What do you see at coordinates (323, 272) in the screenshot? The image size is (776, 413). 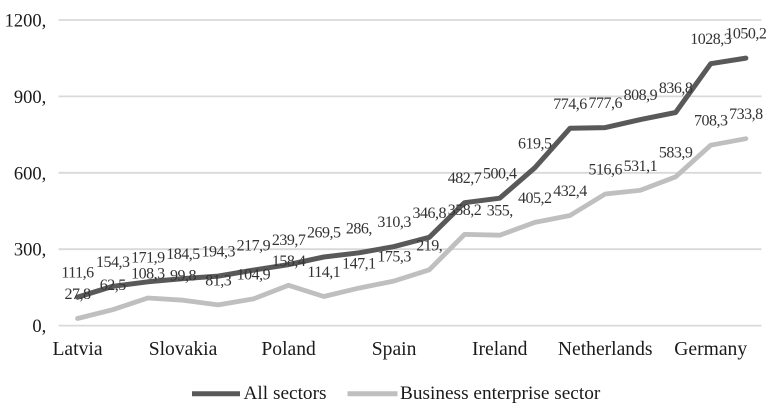 I see `svg-text: 114,1` at bounding box center [323, 272].